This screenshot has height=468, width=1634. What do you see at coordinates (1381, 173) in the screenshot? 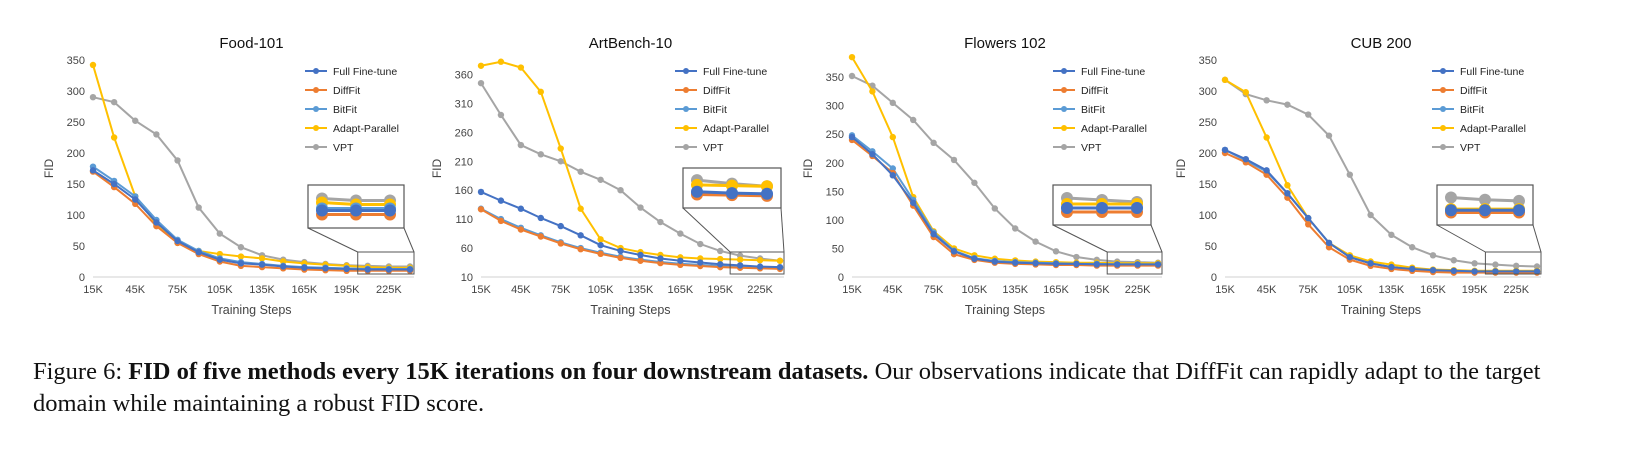
I see `series-line-vpt` at bounding box center [1381, 173].